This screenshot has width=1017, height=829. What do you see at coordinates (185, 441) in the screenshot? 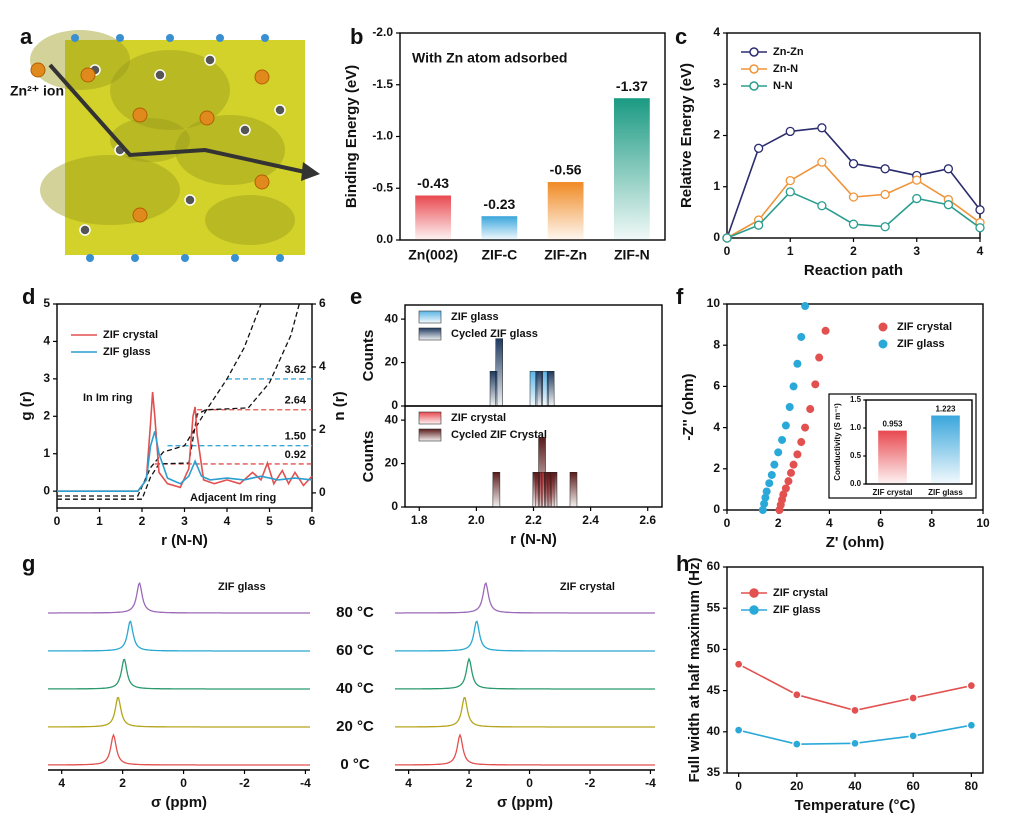
I see `series-line` at bounding box center [185, 441].